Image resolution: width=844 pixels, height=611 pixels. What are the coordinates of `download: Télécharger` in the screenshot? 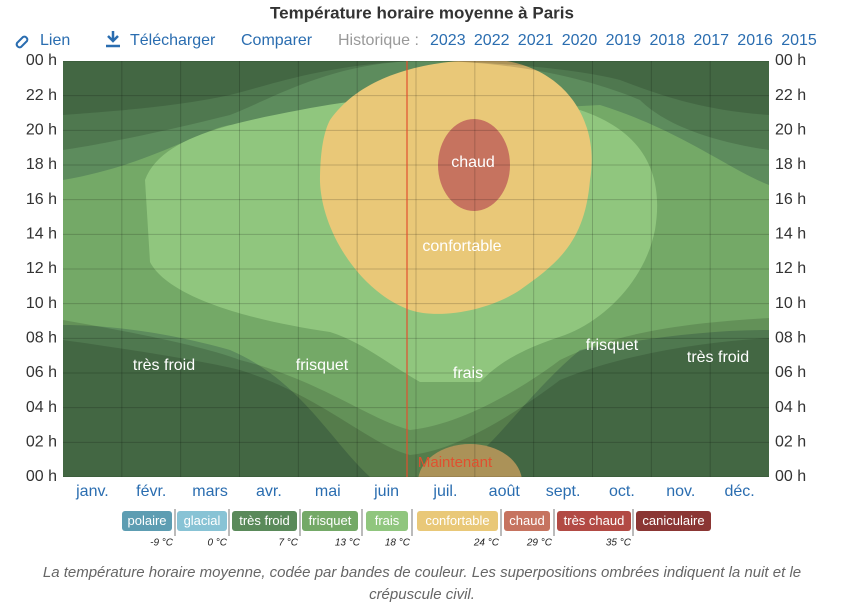 It's located at (173, 40).